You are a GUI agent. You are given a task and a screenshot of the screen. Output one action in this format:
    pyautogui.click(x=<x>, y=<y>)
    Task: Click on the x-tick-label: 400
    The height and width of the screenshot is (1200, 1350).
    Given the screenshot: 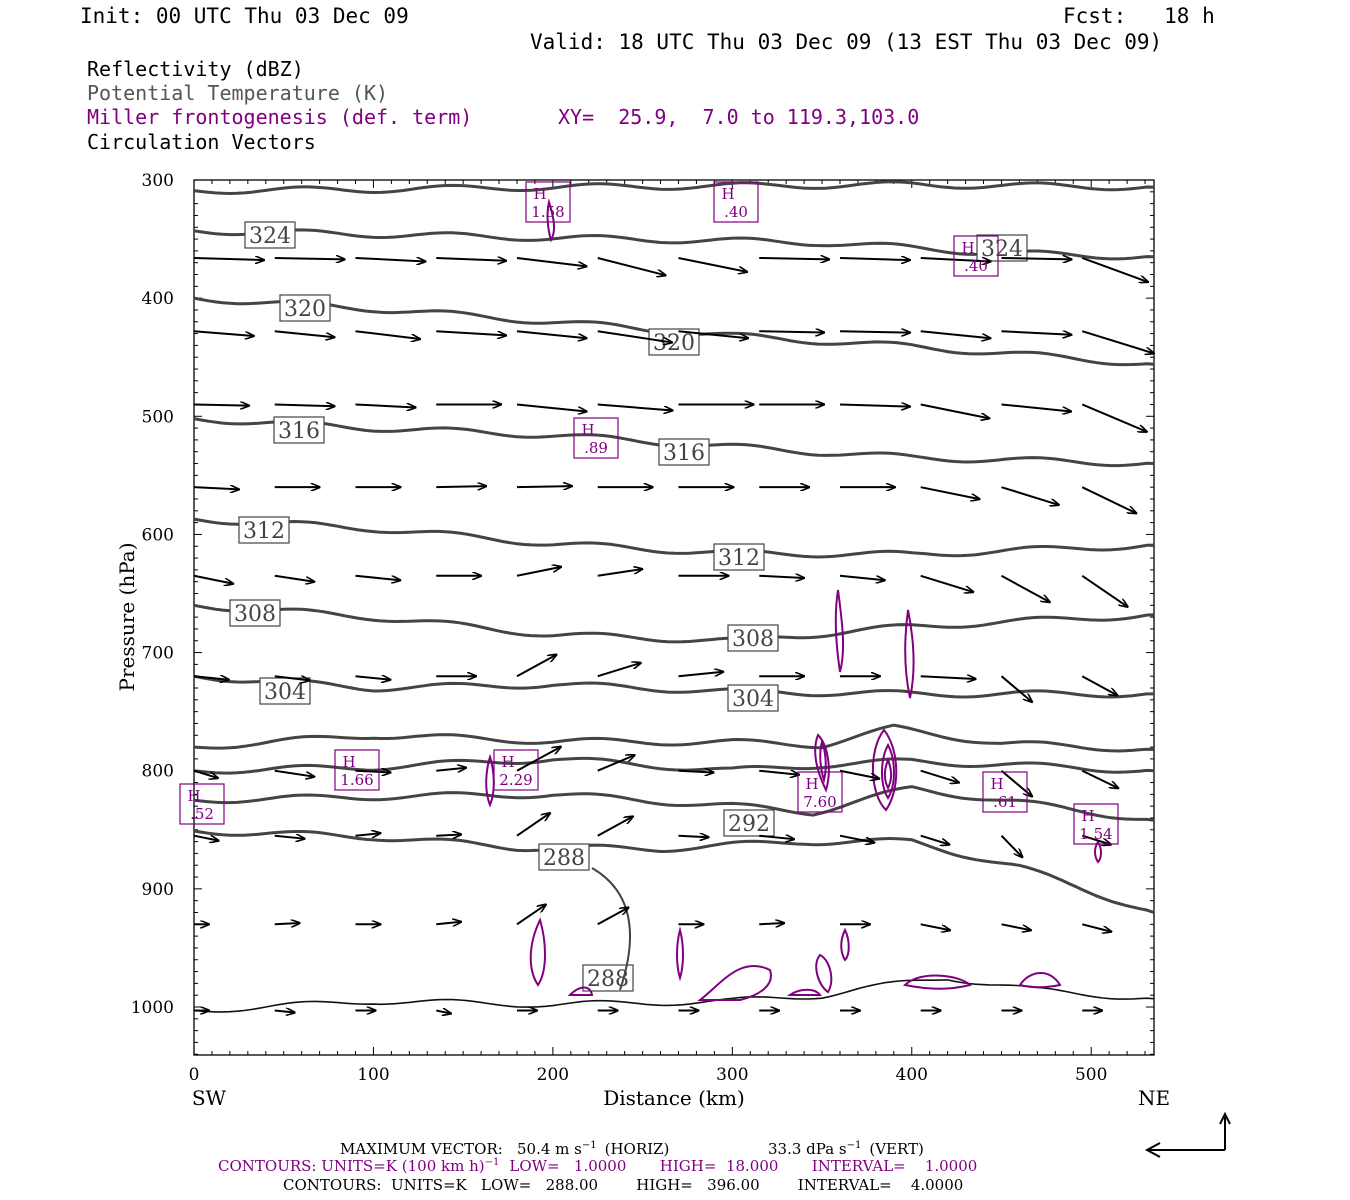 What is the action you would take?
    pyautogui.click(x=912, y=1075)
    